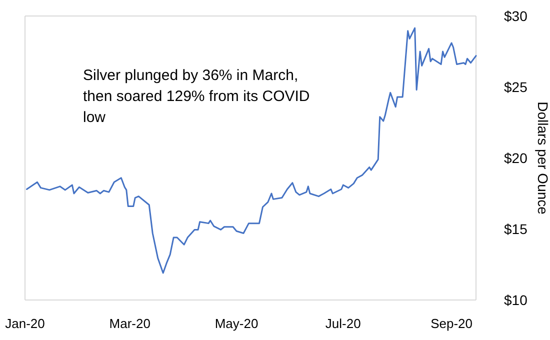 This screenshot has height=340, width=550. What do you see at coordinates (451, 323) in the screenshot?
I see `x-tick-label: Sep-20` at bounding box center [451, 323].